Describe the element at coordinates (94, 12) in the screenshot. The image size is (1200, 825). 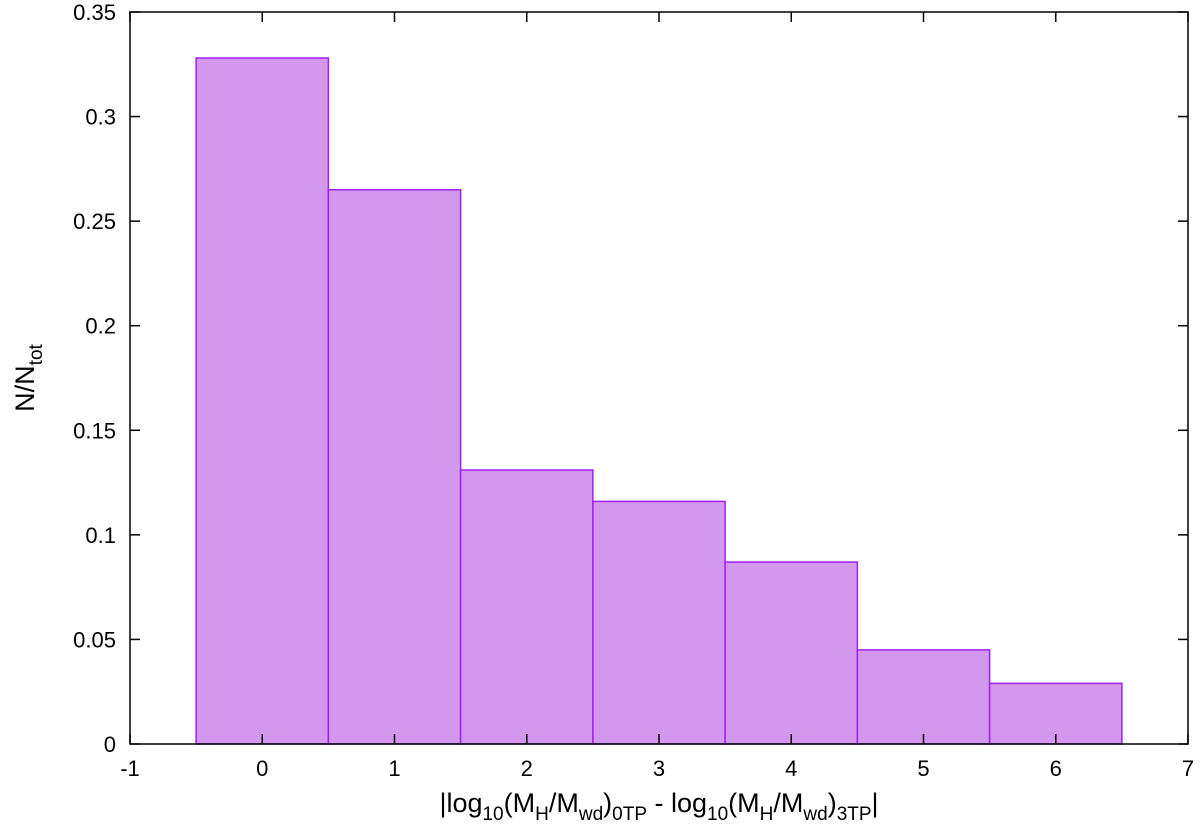
I see `y-tick-label: 0.35` at that location.